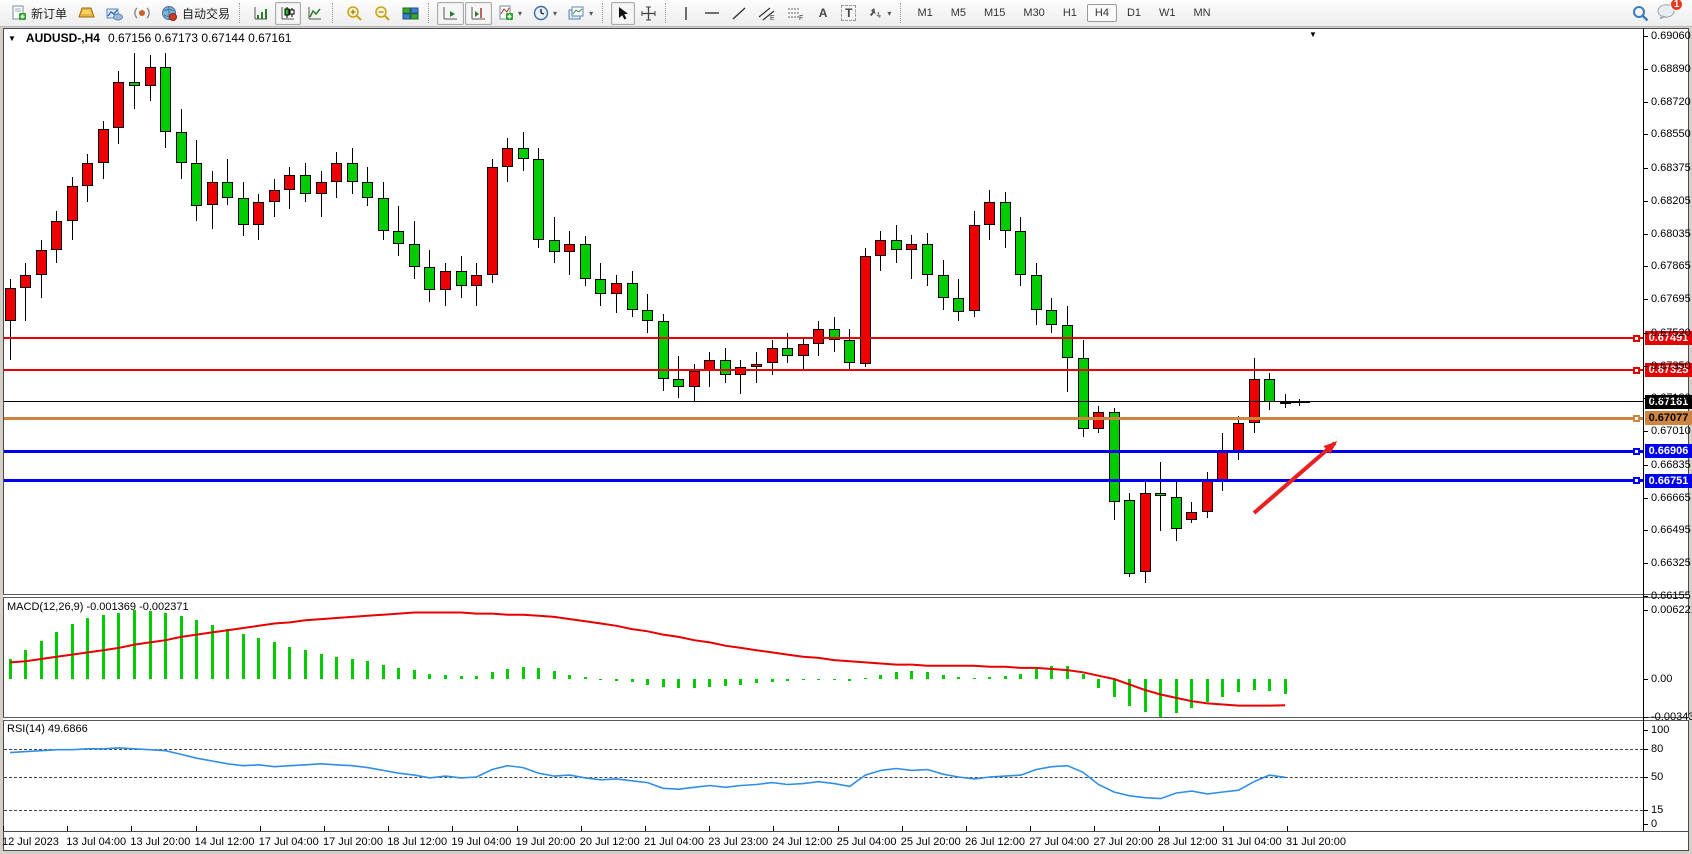  What do you see at coordinates (510, 13) in the screenshot?
I see `add-indicator-button: ▾` at bounding box center [510, 13].